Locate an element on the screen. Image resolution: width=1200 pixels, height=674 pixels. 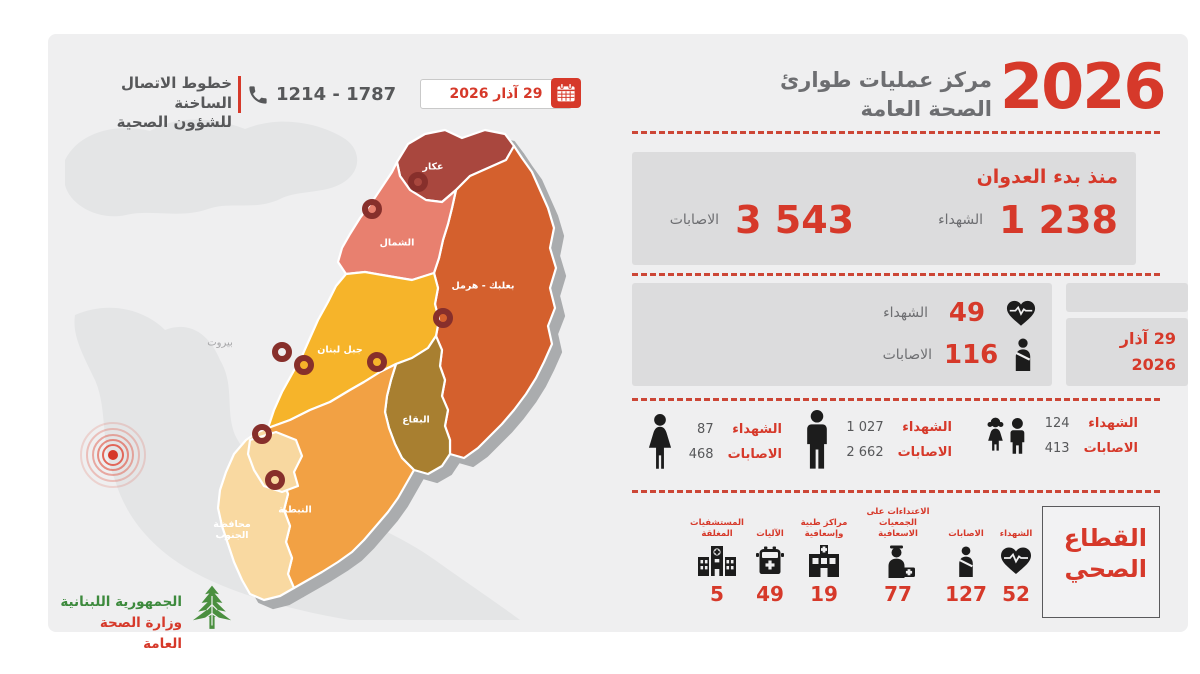
calendar-icon is located at coordinates (566, 93).